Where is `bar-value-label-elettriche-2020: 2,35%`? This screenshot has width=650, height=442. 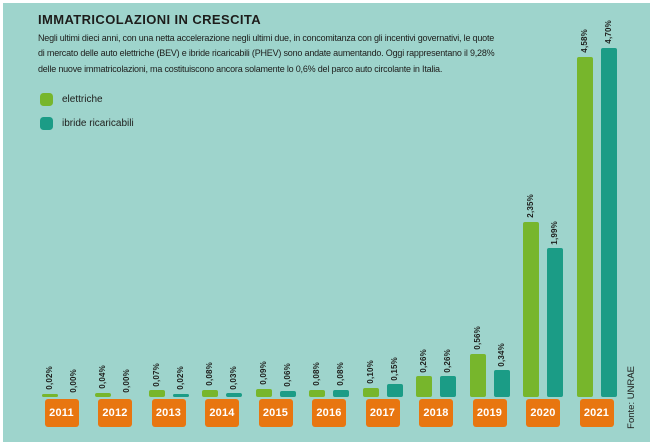
bar-value-label-elettriche-2020: 2,35% is located at coordinates (530, 205).